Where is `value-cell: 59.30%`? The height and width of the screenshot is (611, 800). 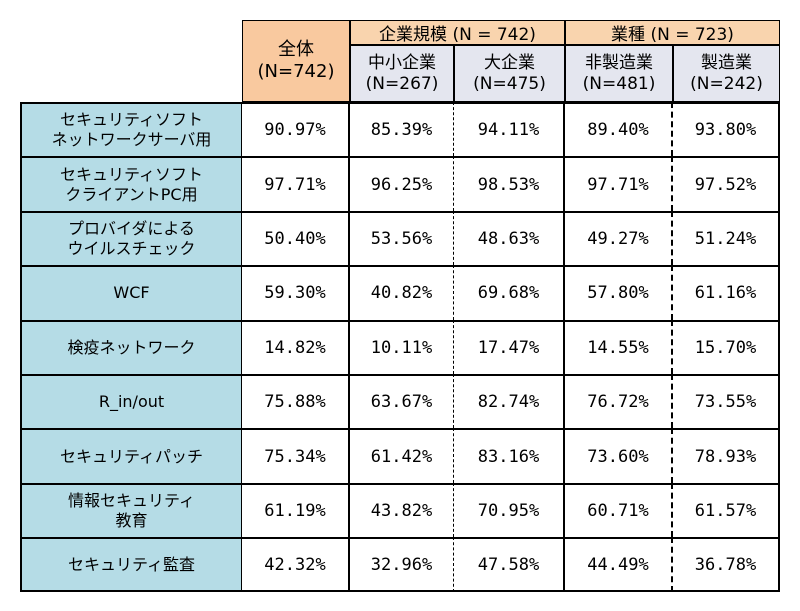 value-cell: 59.30% is located at coordinates (296, 292).